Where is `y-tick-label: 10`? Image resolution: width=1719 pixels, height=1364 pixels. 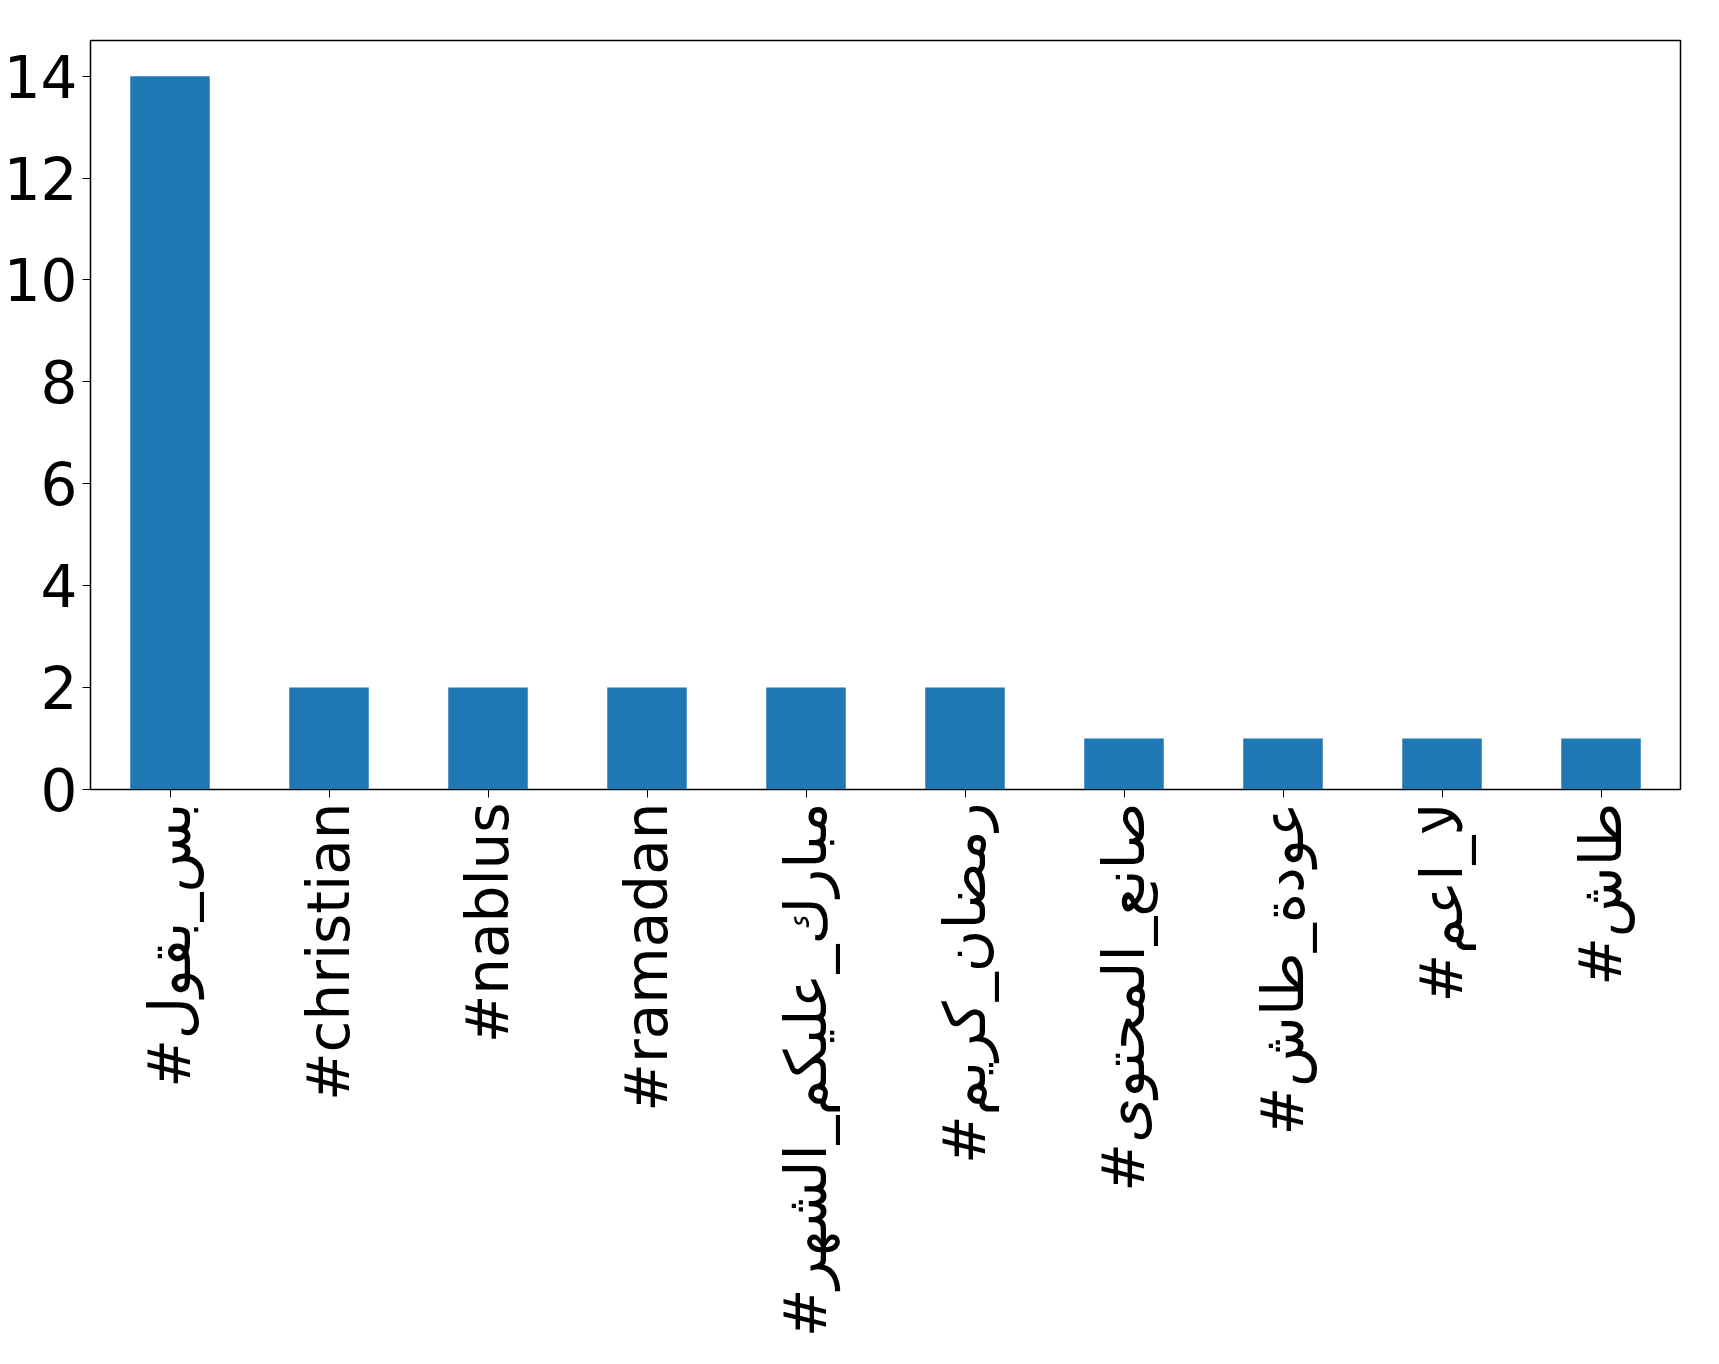
y-tick-label: 10 is located at coordinates (40, 281).